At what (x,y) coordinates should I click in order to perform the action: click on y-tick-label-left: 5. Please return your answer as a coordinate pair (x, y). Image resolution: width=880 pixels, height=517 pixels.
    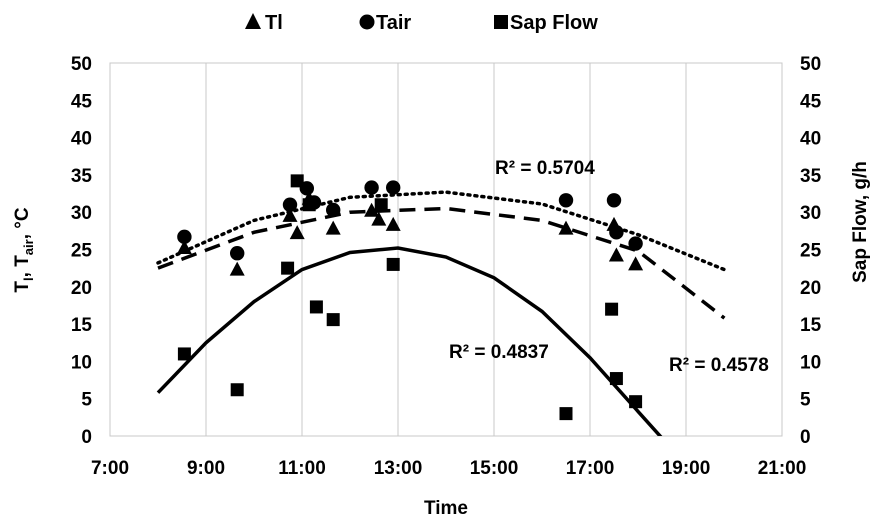
    Looking at the image, I should click on (86, 400).